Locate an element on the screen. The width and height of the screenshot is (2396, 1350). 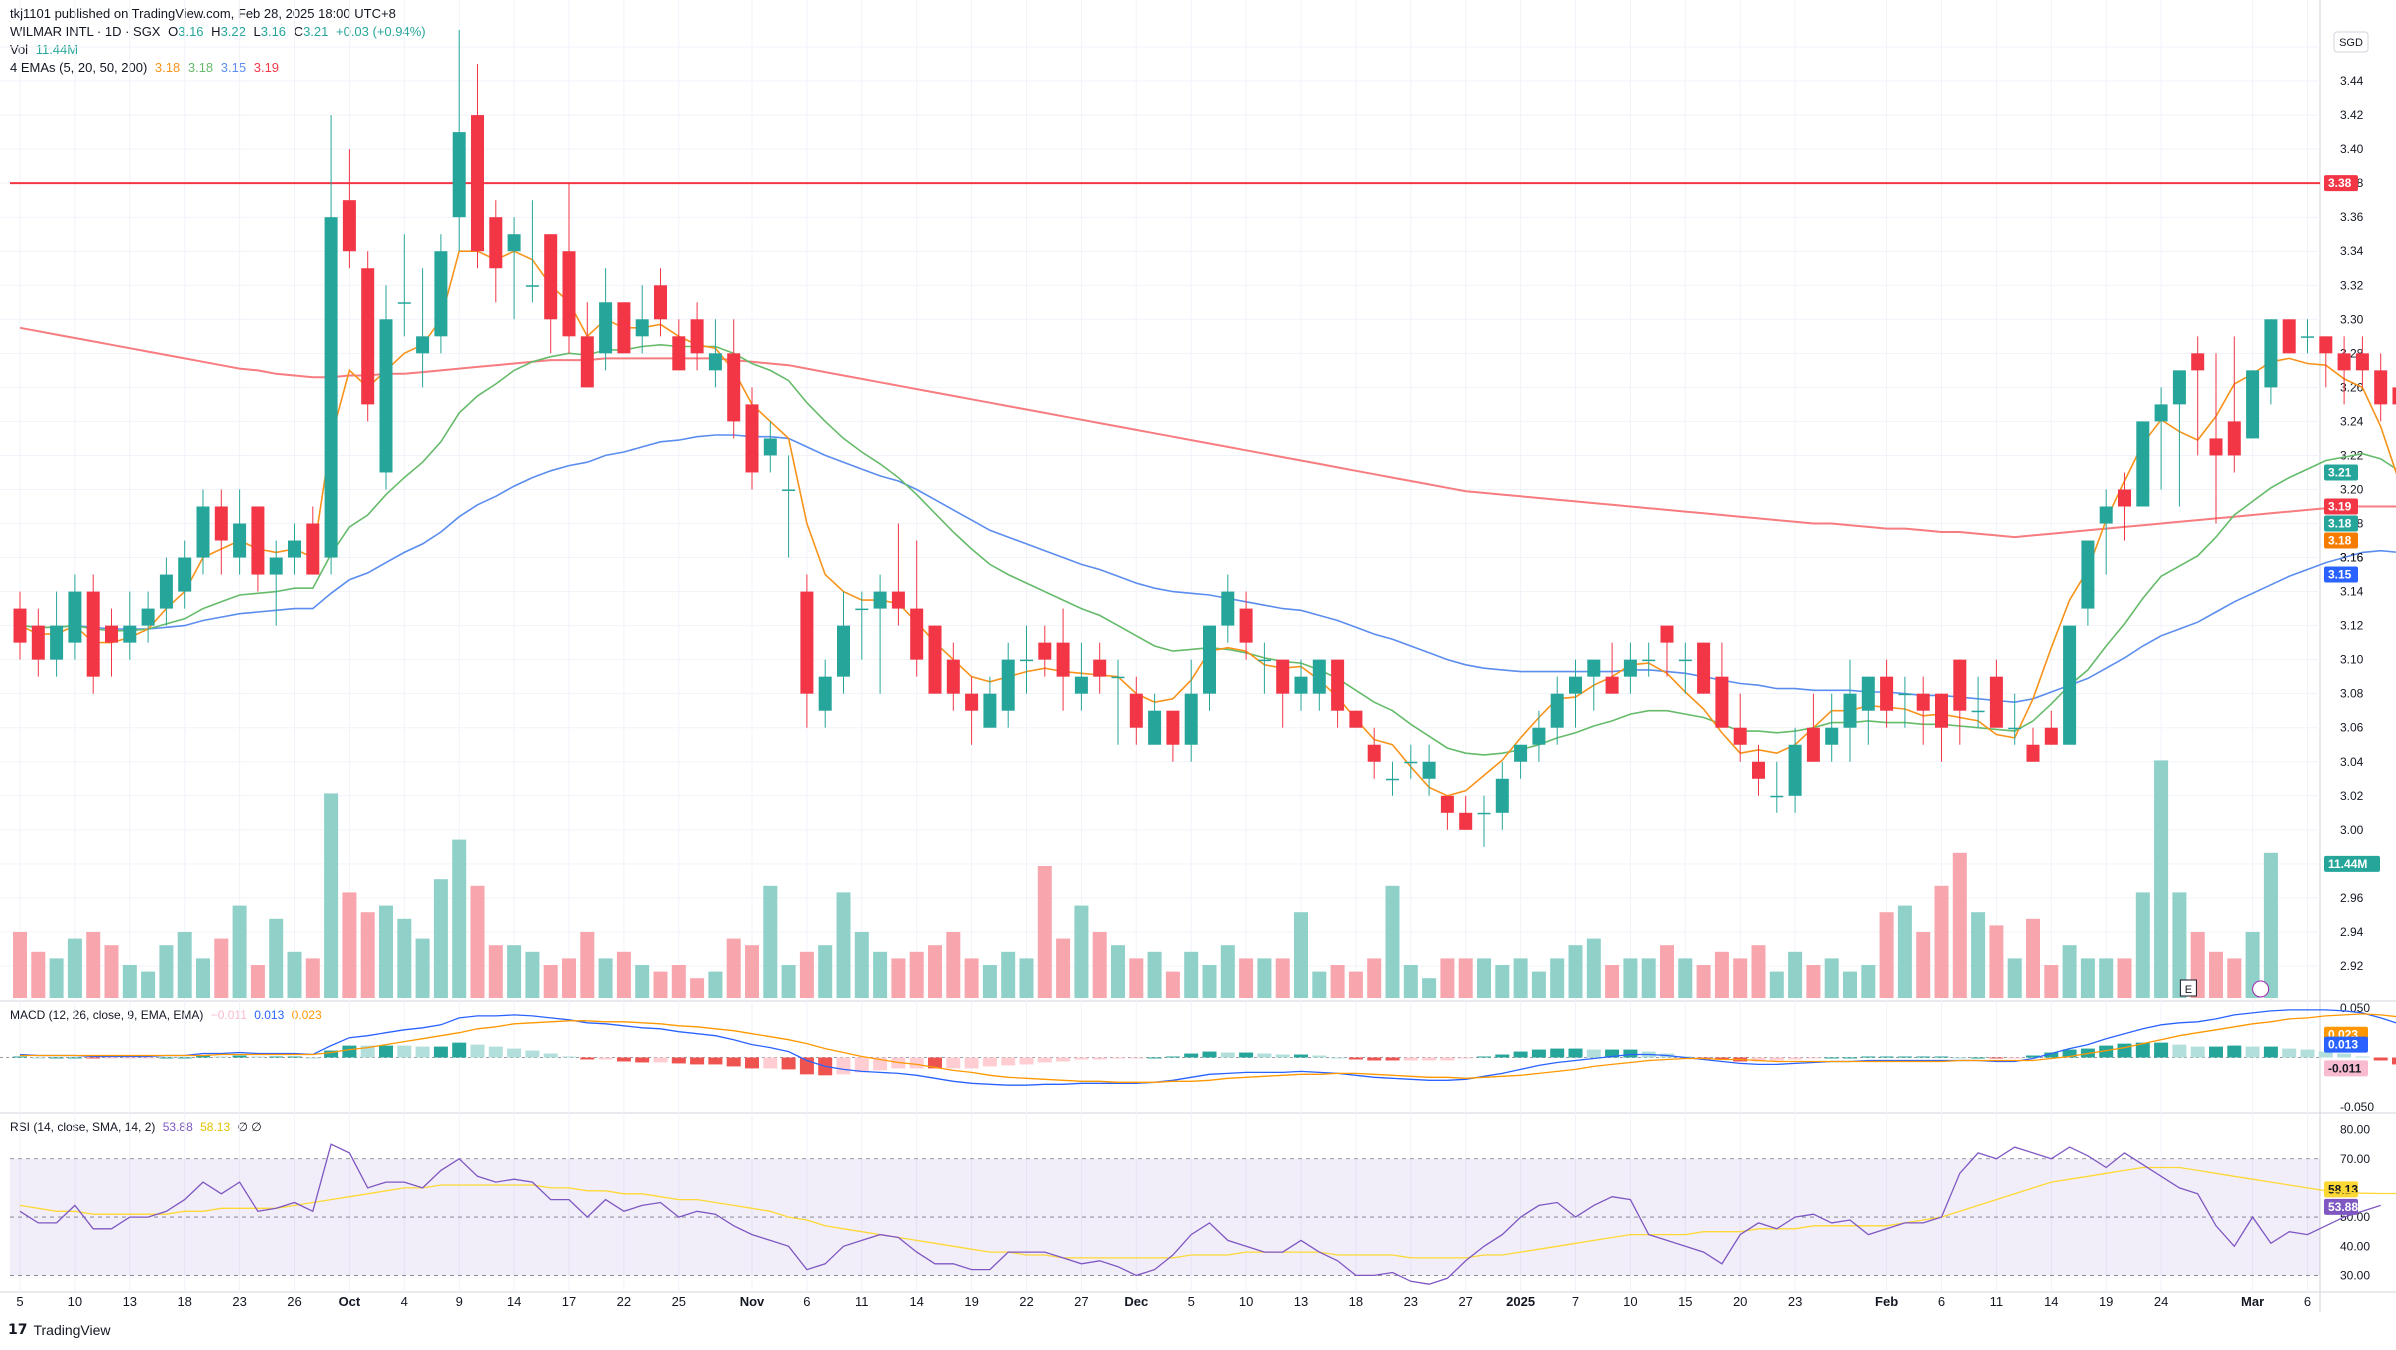
time-tick-label: 22 is located at coordinates (1026, 1301).